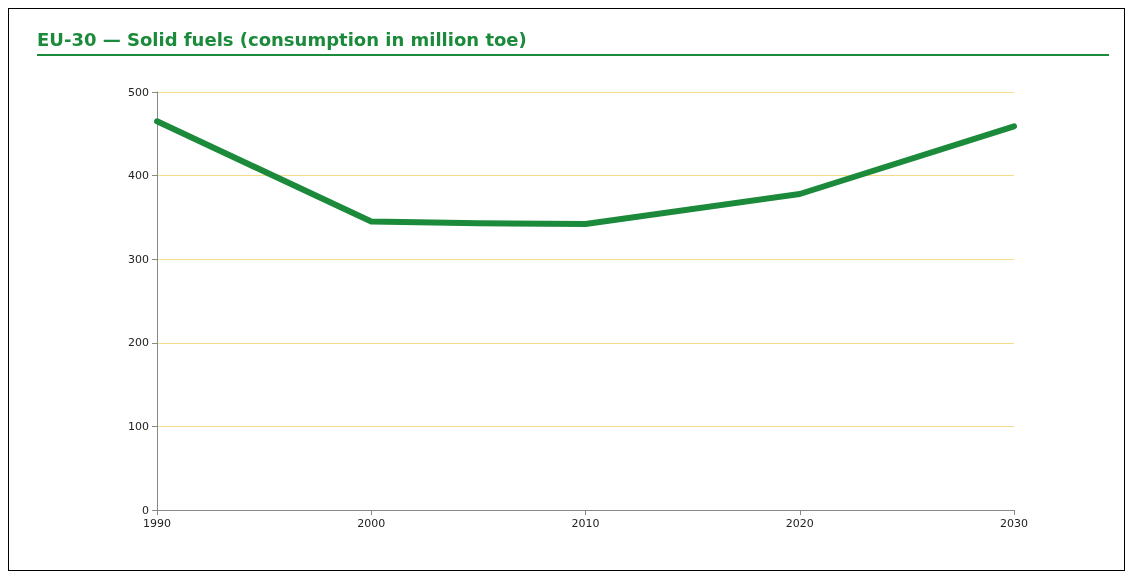 The height and width of the screenshot is (581, 1135). What do you see at coordinates (585, 523) in the screenshot?
I see `x-tick-label: 2010` at bounding box center [585, 523].